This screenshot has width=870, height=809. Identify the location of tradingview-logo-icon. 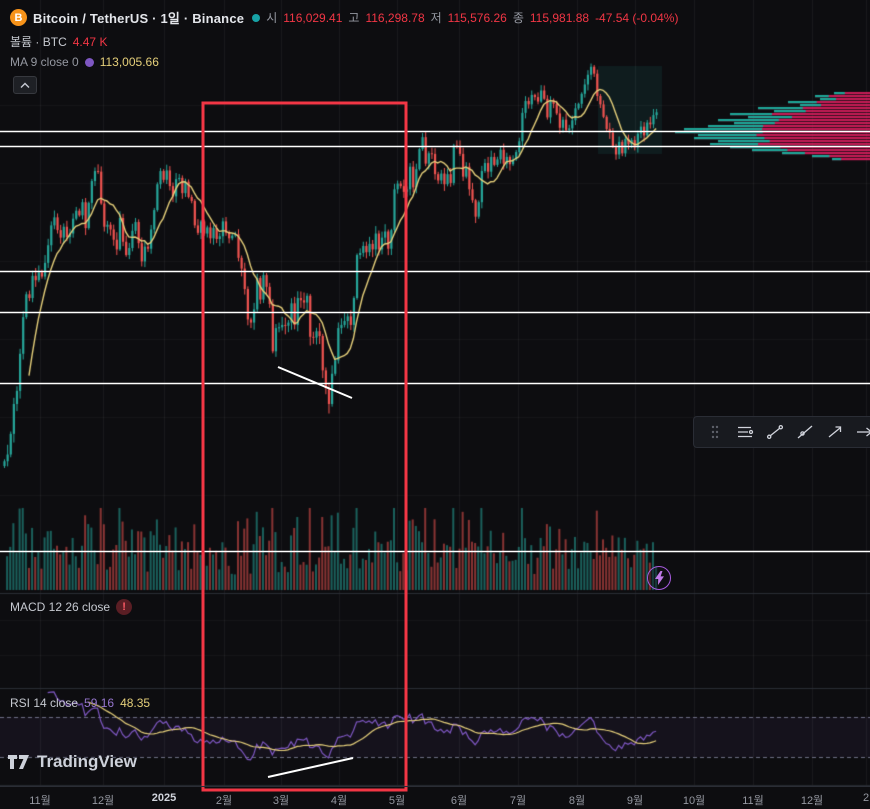
(18, 762).